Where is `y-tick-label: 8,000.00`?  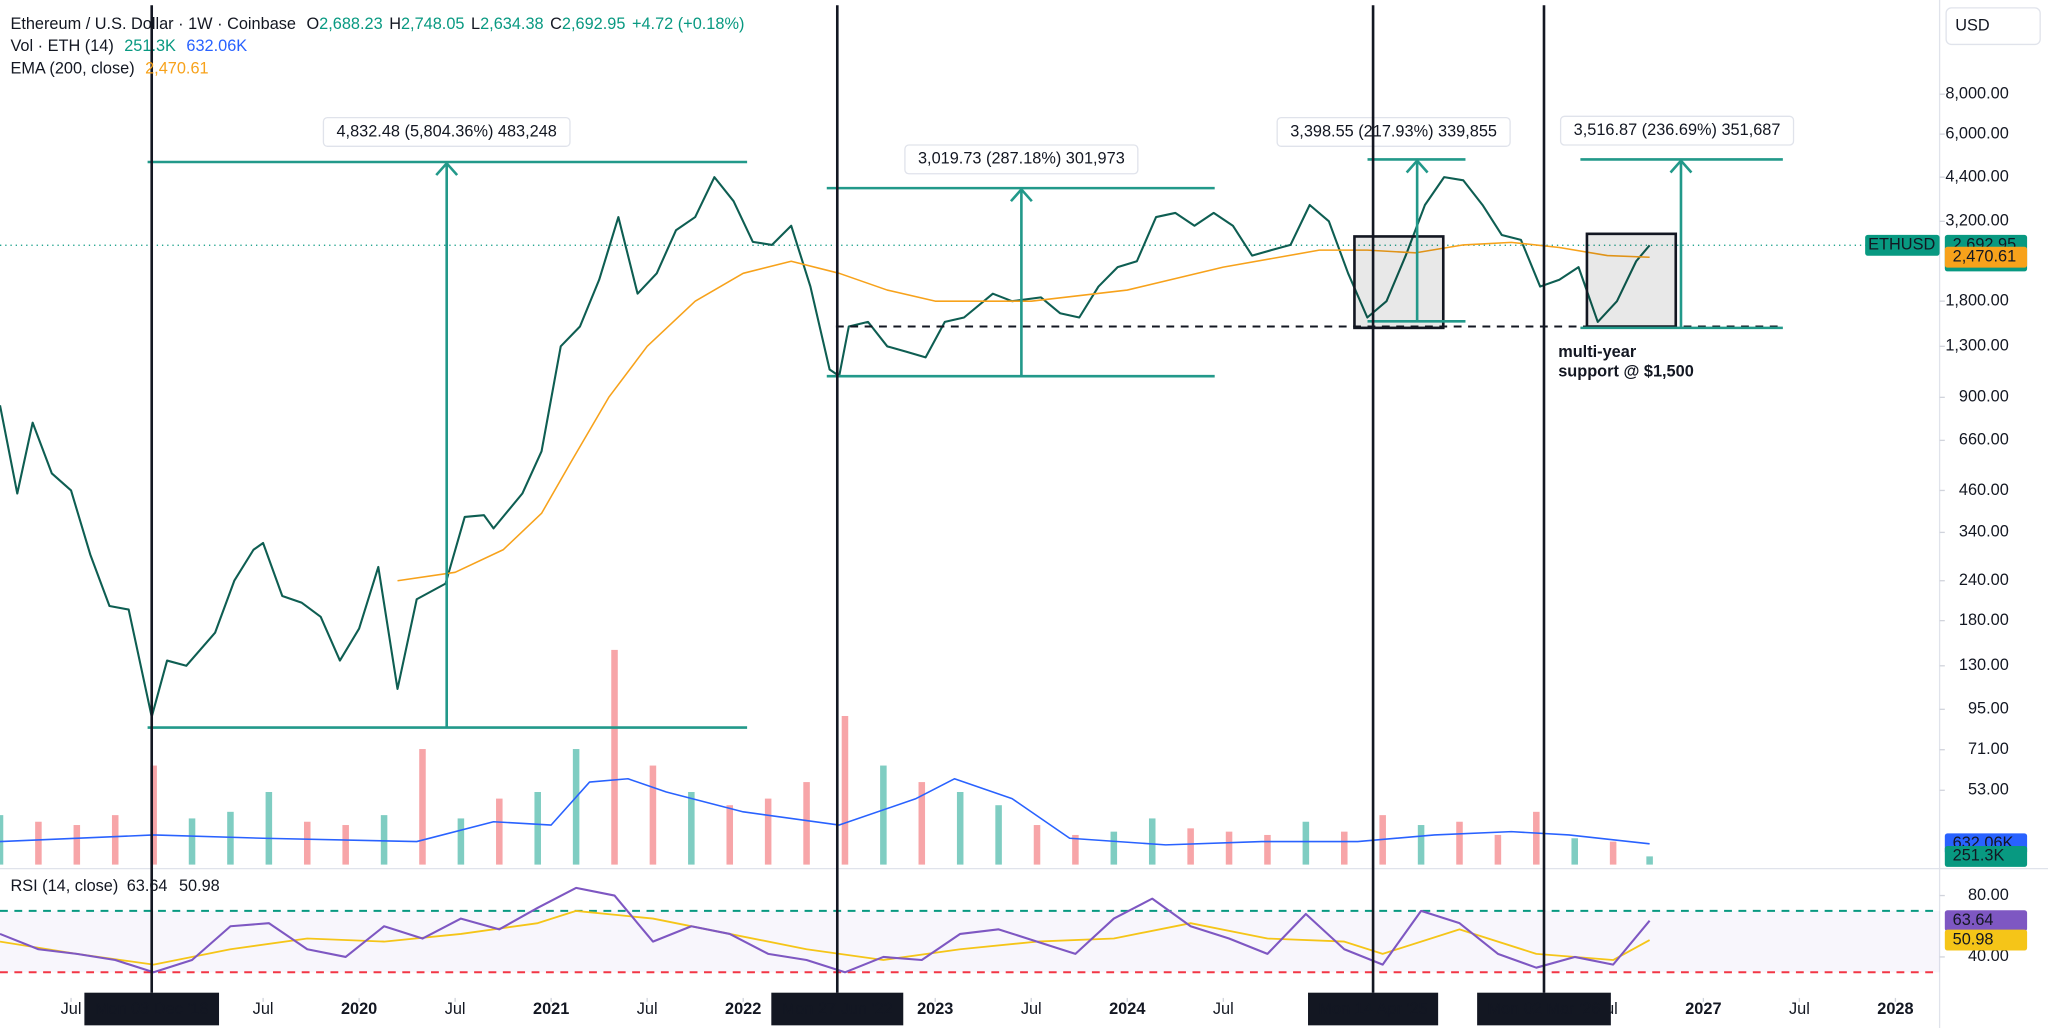
y-tick-label: 8,000.00 is located at coordinates (1977, 94).